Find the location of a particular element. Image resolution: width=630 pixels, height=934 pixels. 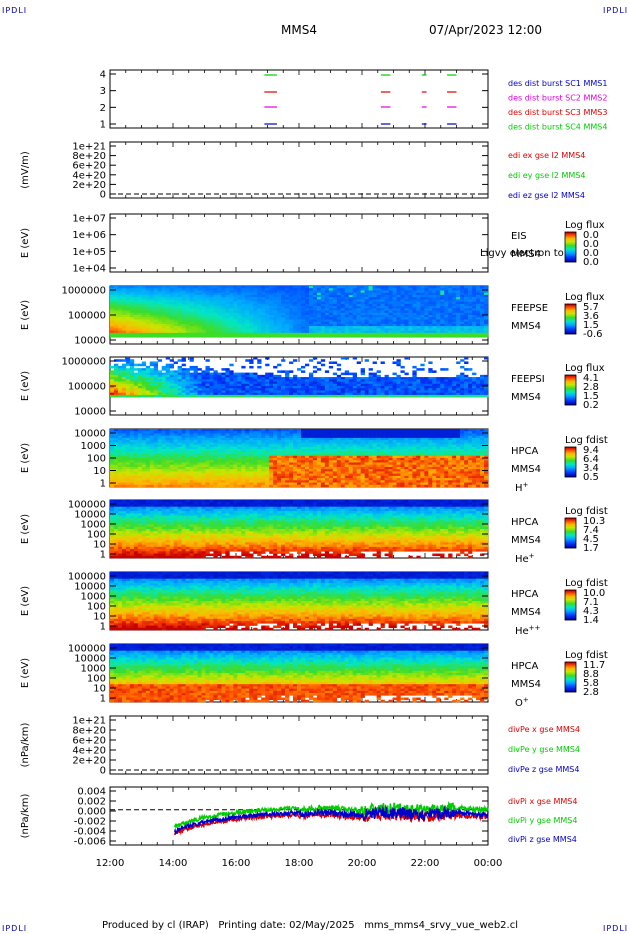

edi-panel-y-tick-label: 0 is located at coordinates (103, 195).